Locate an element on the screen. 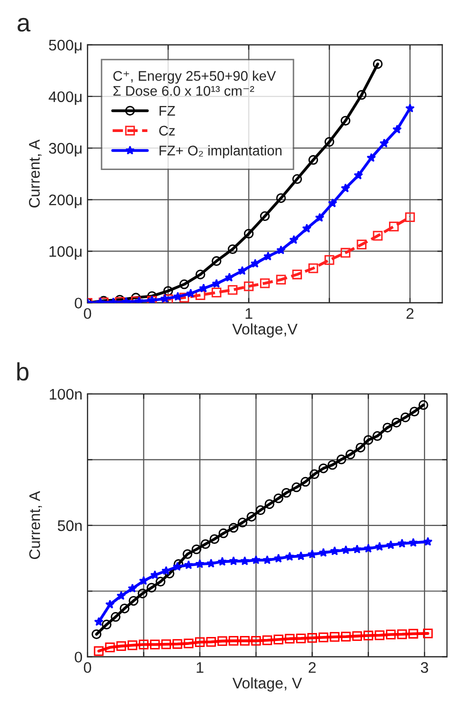  chart-title: b is located at coordinates (22, 371).